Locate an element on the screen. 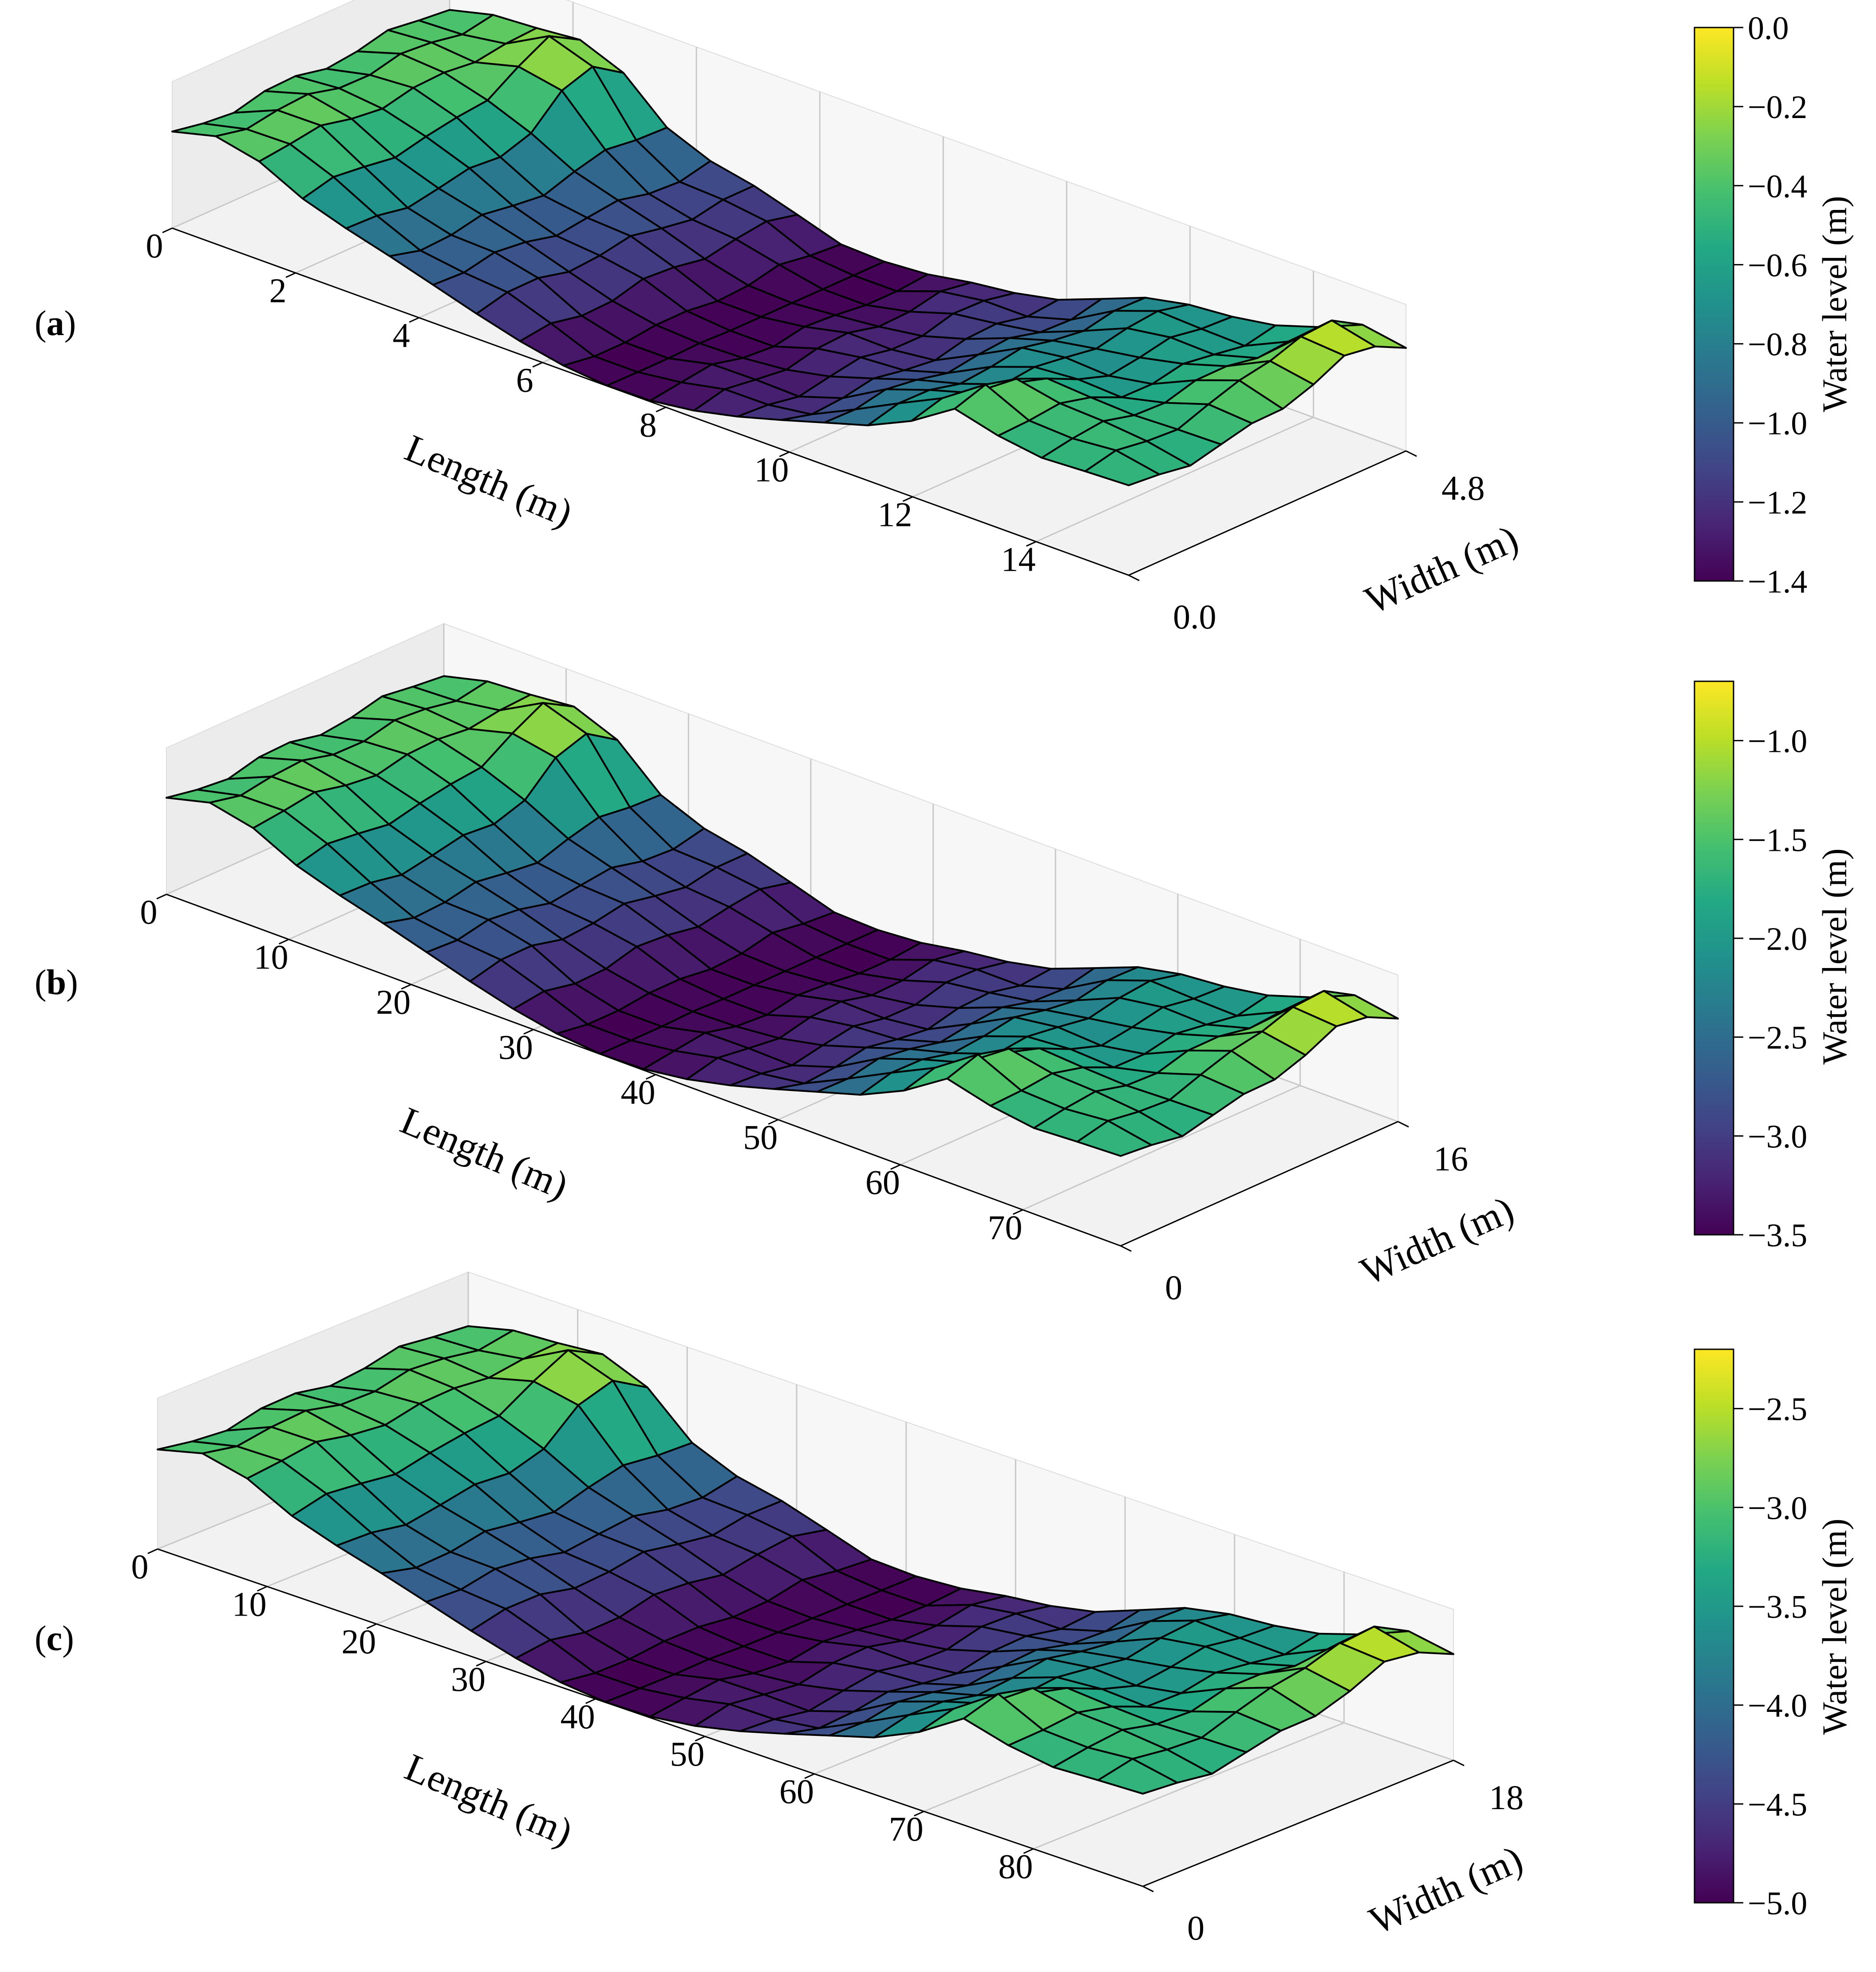  x-tick-label: 80 is located at coordinates (1015, 1866).